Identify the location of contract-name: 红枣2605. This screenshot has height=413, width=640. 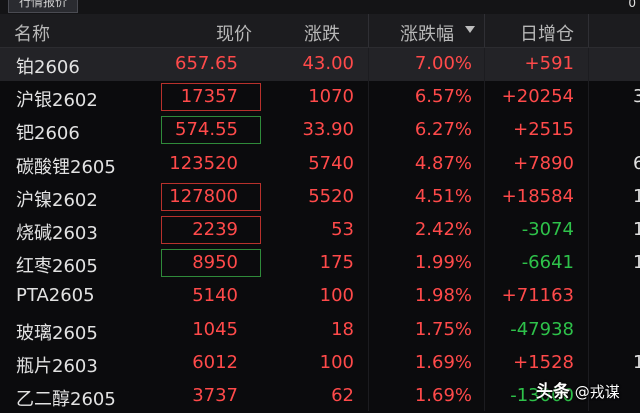
(57, 266).